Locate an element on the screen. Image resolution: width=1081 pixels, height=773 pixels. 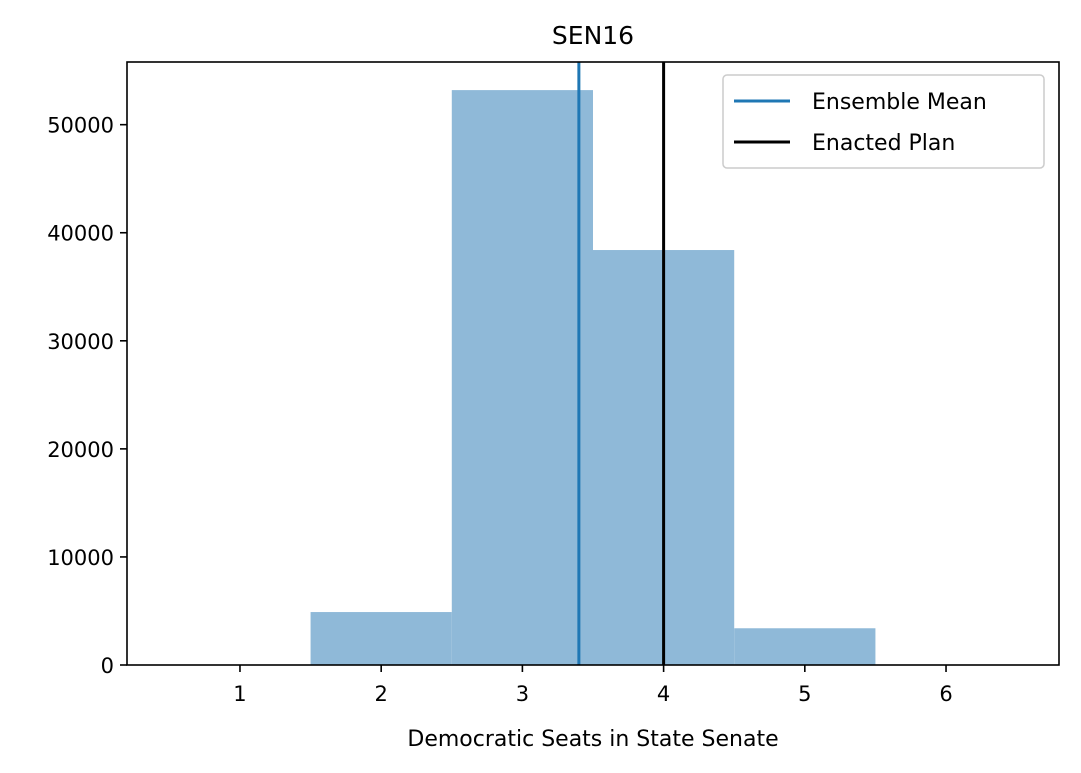
y-tick-label: 30000 is located at coordinates (80, 342).